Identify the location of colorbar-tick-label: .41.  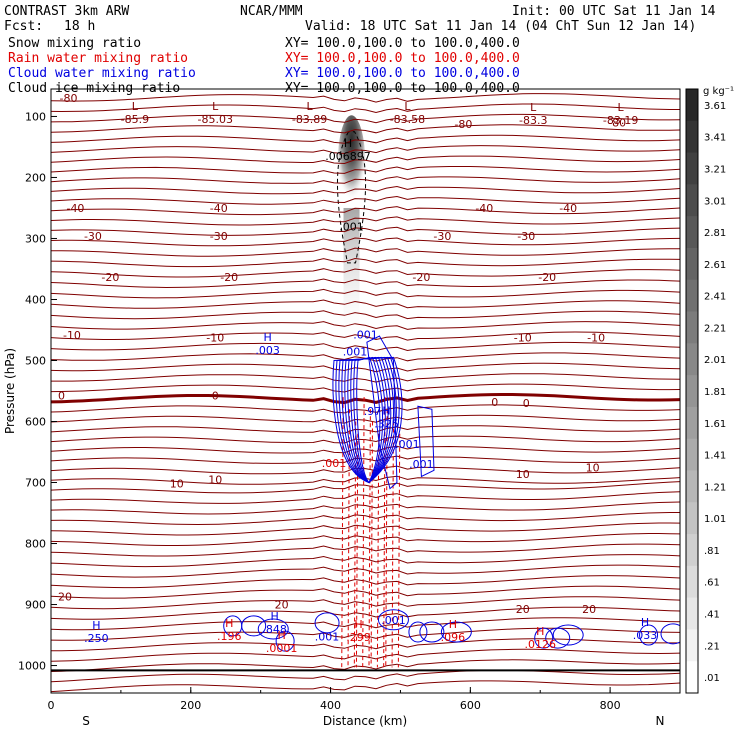
(712, 615).